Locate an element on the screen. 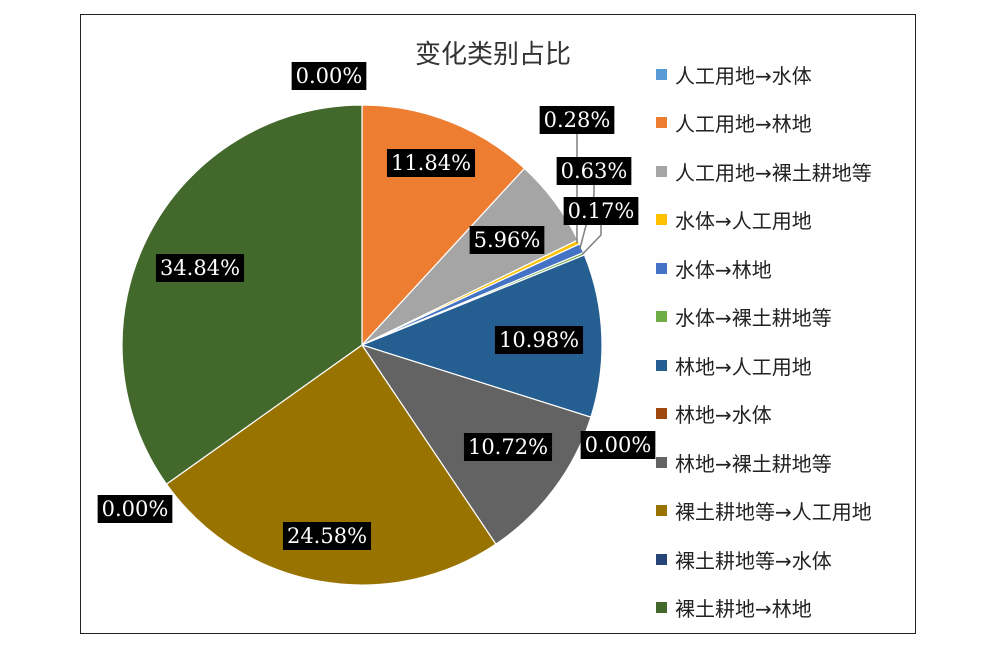 The width and height of the screenshot is (998, 648). legend-item-5: 水体→裸土耕地等 is located at coordinates (764, 317).